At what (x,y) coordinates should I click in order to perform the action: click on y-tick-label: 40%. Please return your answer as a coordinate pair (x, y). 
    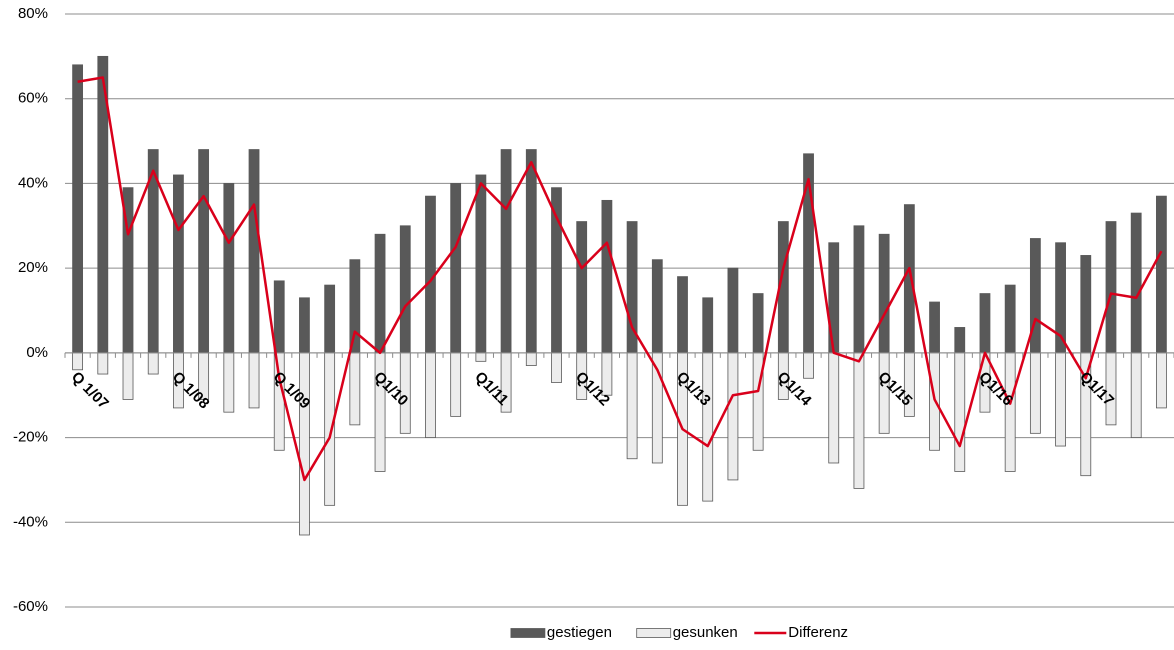
    Looking at the image, I should click on (33, 182).